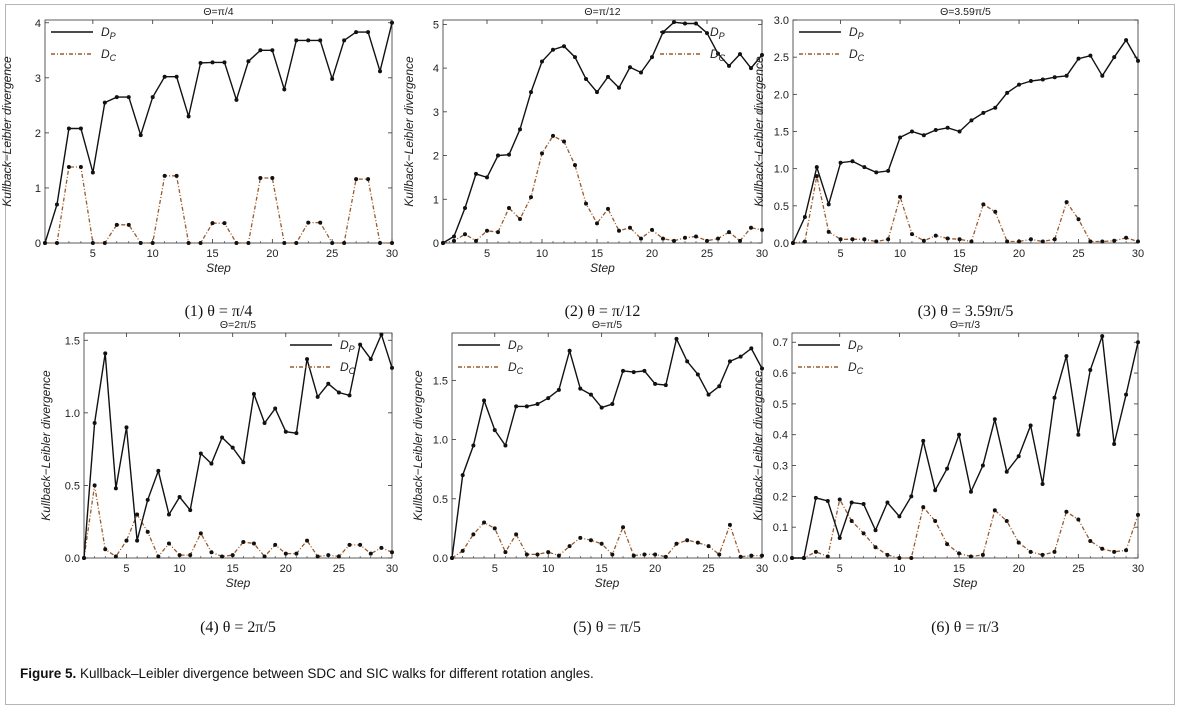  What do you see at coordinates (409, 131) in the screenshot?
I see `y-axis-label: Kullback−Leibler divergence` at bounding box center [409, 131].